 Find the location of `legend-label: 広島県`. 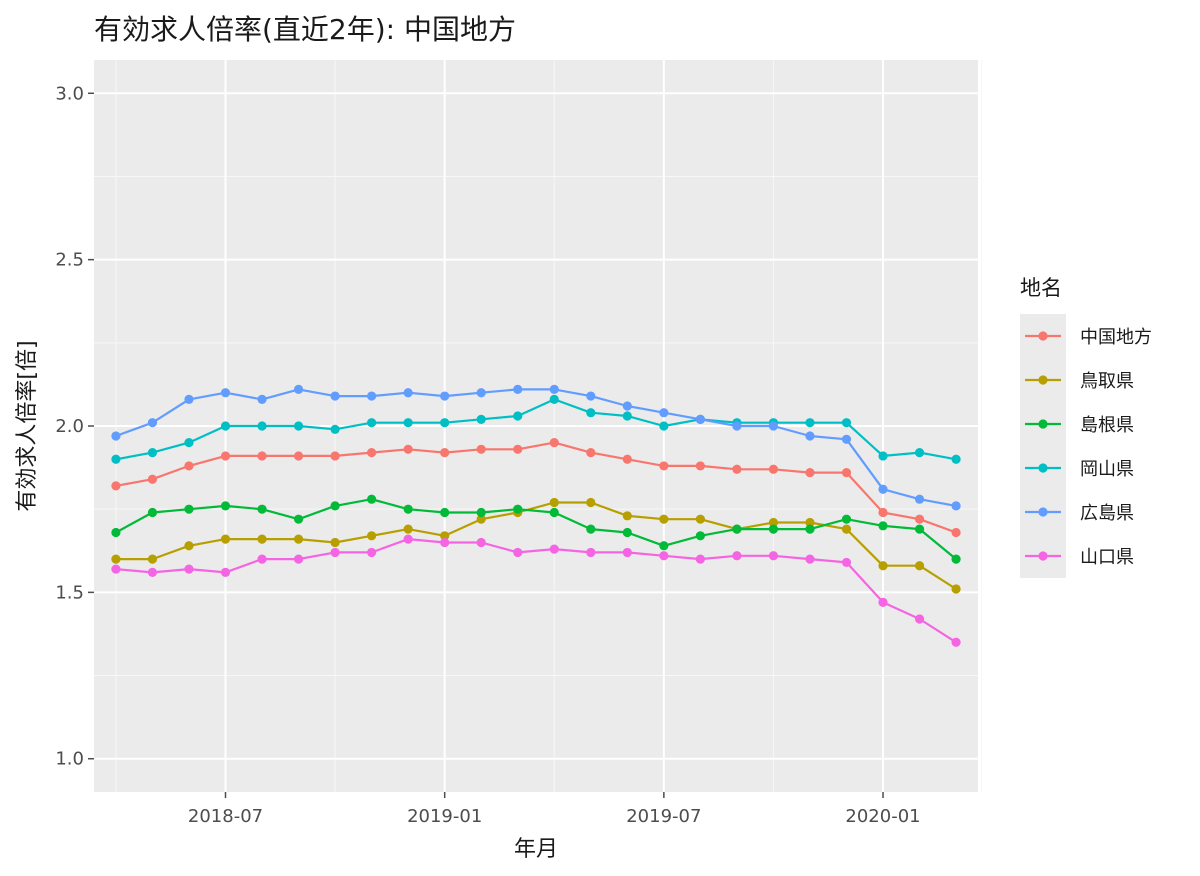

legend-label: 広島県 is located at coordinates (1107, 513).